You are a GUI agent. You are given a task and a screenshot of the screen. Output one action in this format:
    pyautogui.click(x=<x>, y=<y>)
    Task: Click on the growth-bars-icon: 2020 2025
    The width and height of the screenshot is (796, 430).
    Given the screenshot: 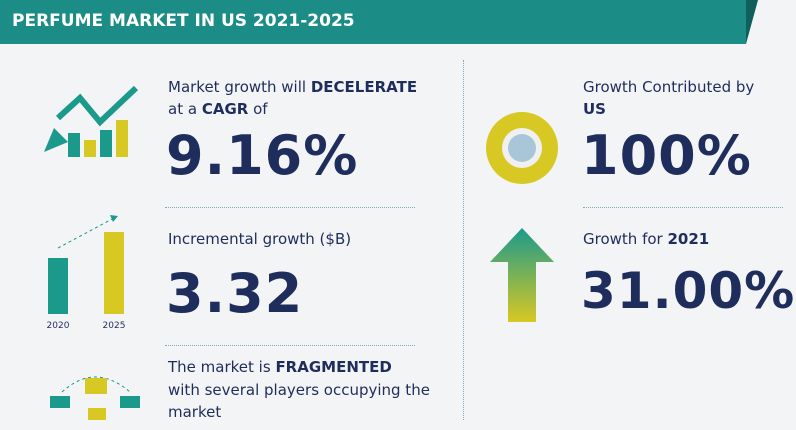 What is the action you would take?
    pyautogui.click(x=86, y=273)
    